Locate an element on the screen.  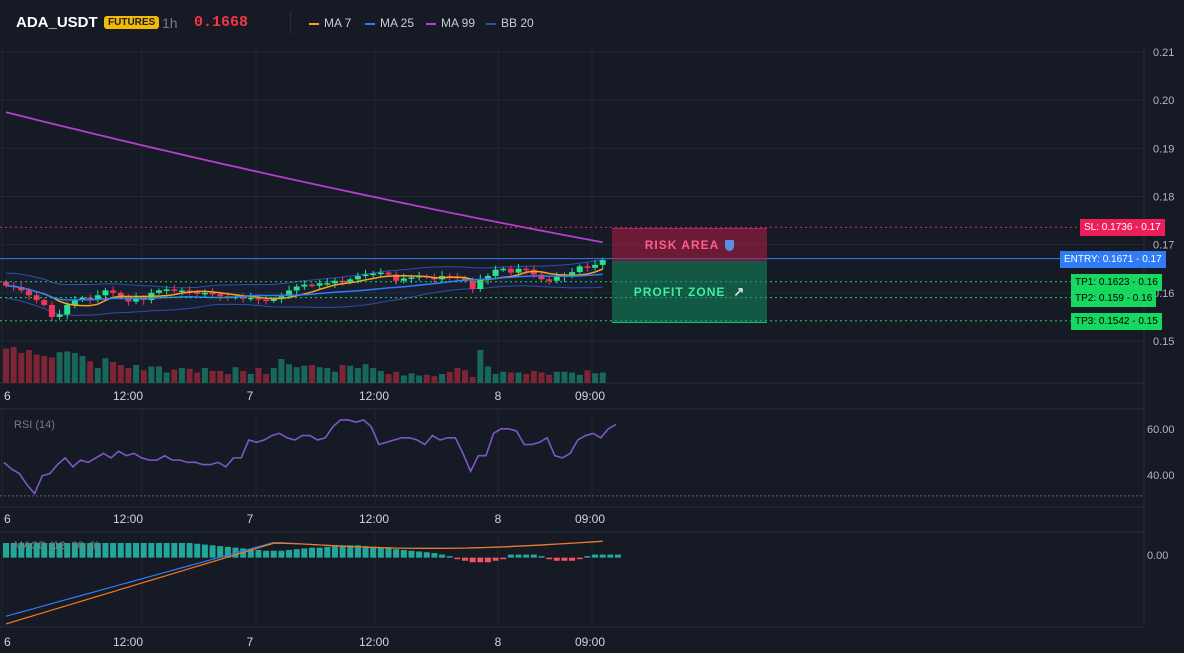
ma99-line is located at coordinates (304, 177).